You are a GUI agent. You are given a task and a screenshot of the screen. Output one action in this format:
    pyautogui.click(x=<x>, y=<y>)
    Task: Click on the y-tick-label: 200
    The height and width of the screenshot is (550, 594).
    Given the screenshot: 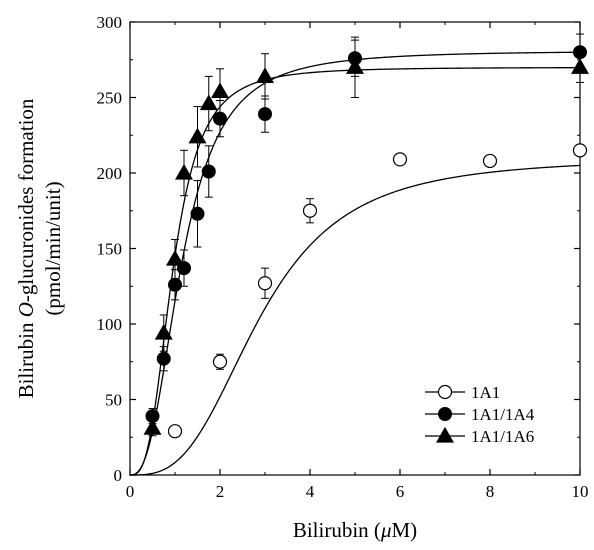 What is the action you would take?
    pyautogui.click(x=110, y=173)
    